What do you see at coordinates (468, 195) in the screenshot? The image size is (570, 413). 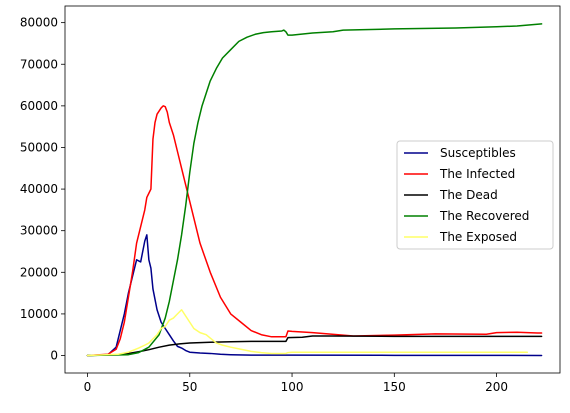 I see `legend-label: The Dead` at bounding box center [468, 195].